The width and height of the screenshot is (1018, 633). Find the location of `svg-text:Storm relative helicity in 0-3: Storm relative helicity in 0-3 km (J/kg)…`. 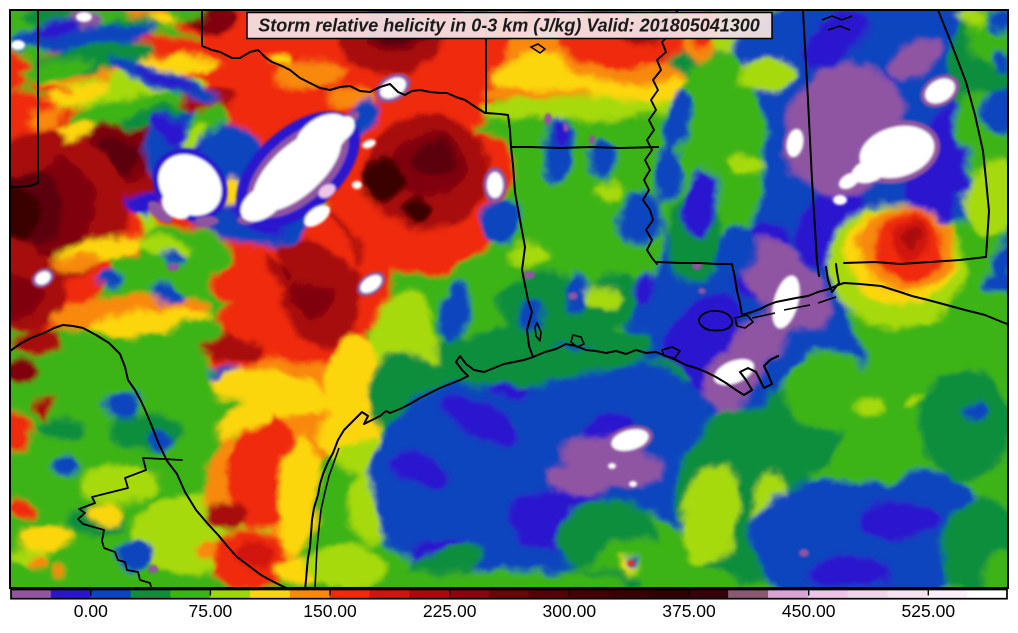

svg-text:Storm relative helicity in 0-3: Storm relative helicity in 0-3 km (J/kg)… is located at coordinates (509, 26).